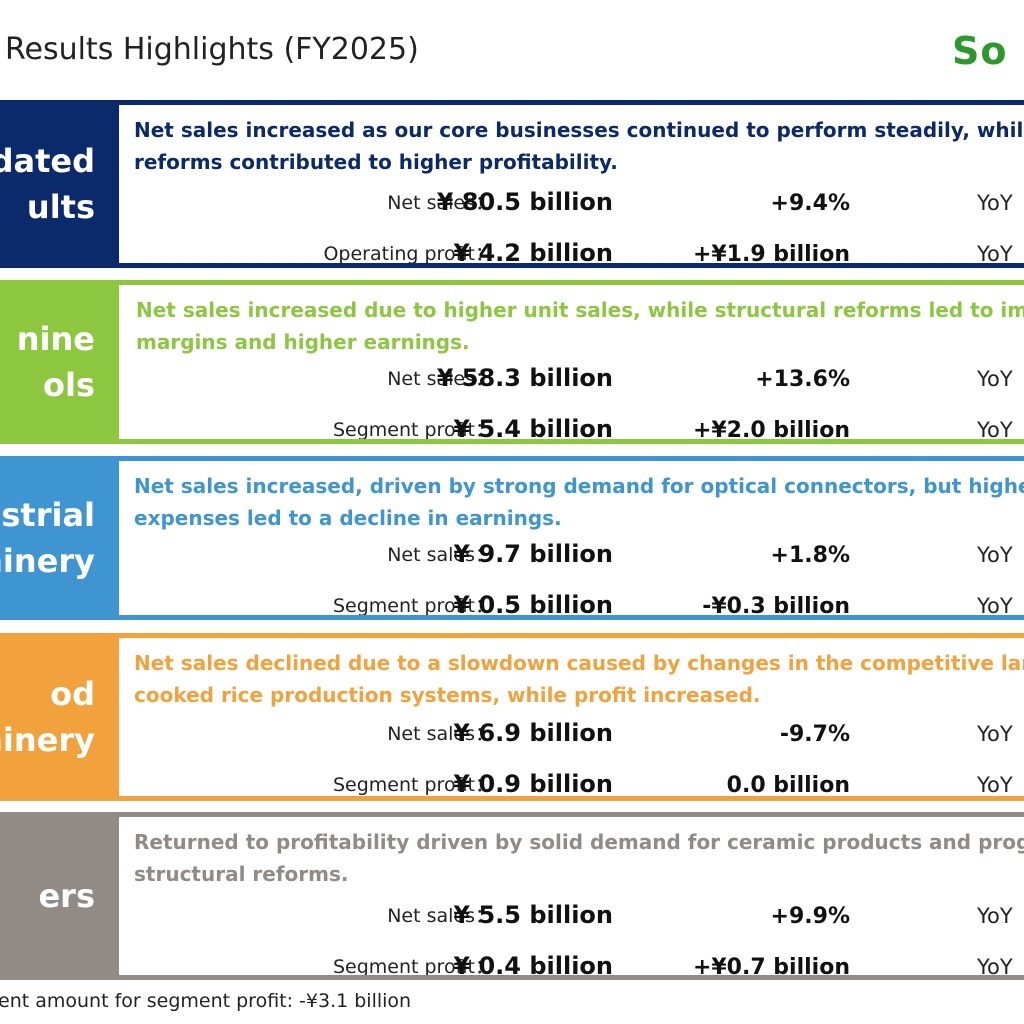 The height and width of the screenshot is (1024, 1024). I want to click on metric-value: ¥ 58.3 billion, so click(524, 378).